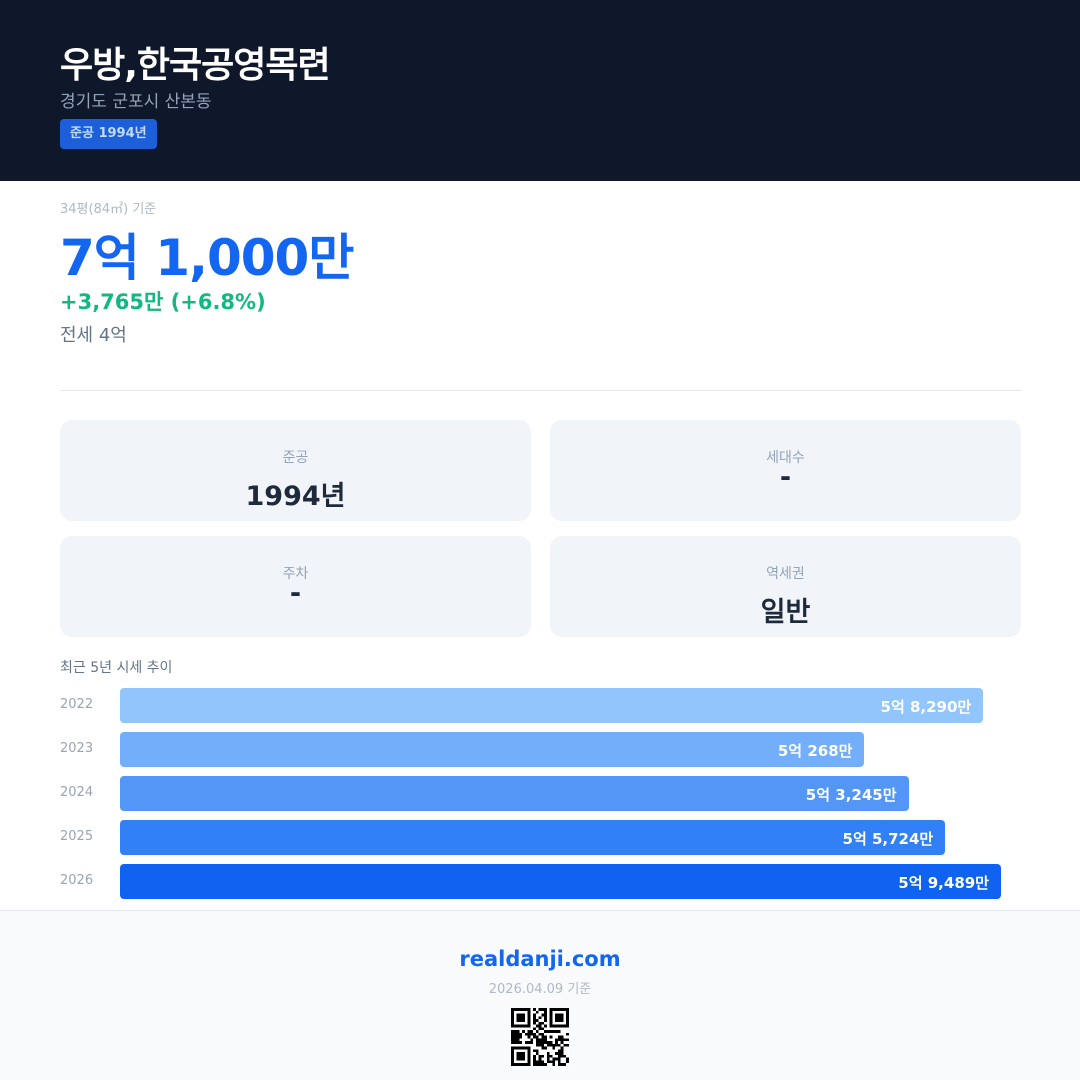 This screenshot has height=1080, width=1080. I want to click on bar-value-label: 5억 268만, so click(815, 751).